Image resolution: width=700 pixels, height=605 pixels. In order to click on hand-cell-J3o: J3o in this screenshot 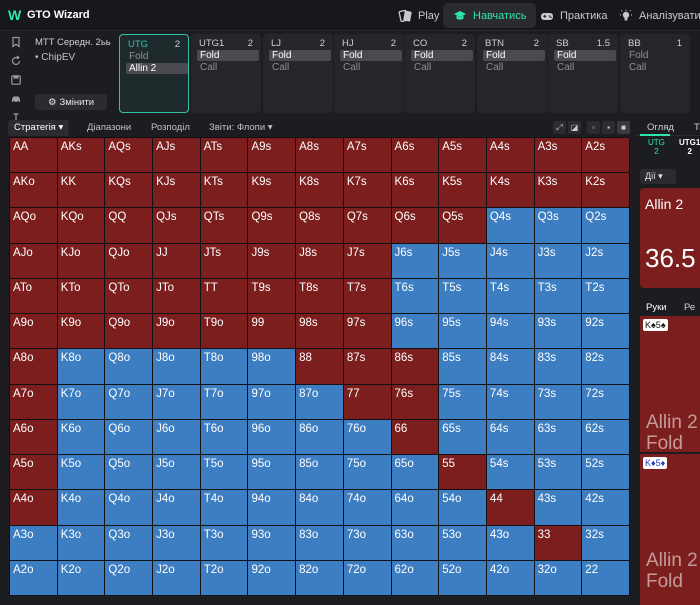, I will do `click(177, 543)`.